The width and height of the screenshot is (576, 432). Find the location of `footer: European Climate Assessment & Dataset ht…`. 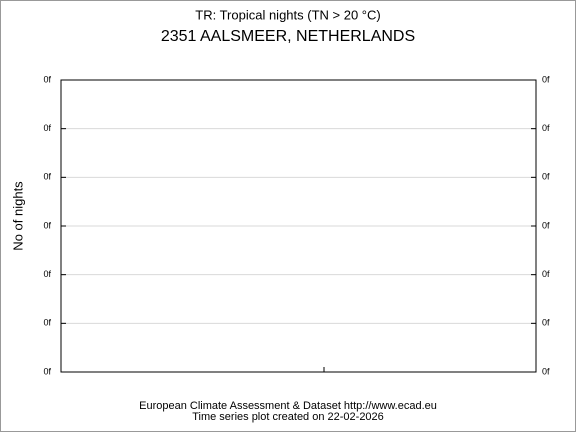

footer: European Climate Assessment & Dataset ht… is located at coordinates (288, 406).